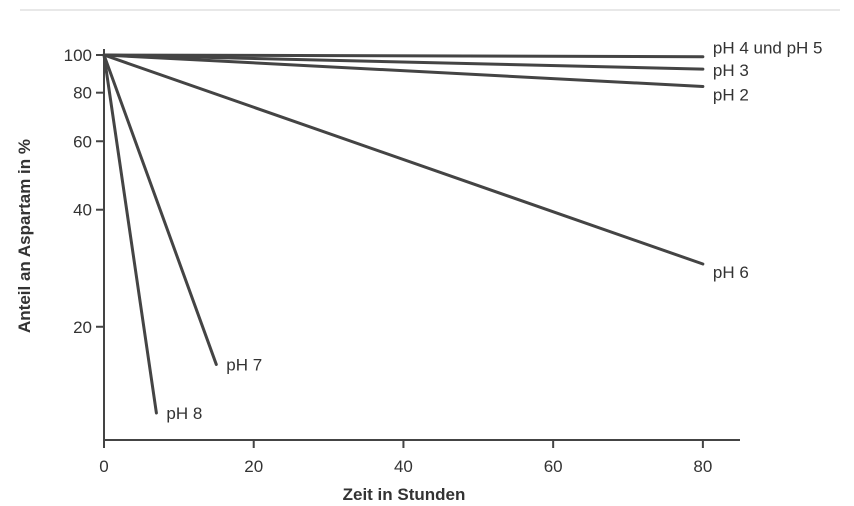 The height and width of the screenshot is (506, 854). What do you see at coordinates (731, 70) in the screenshot?
I see `series-label: pH 3` at bounding box center [731, 70].